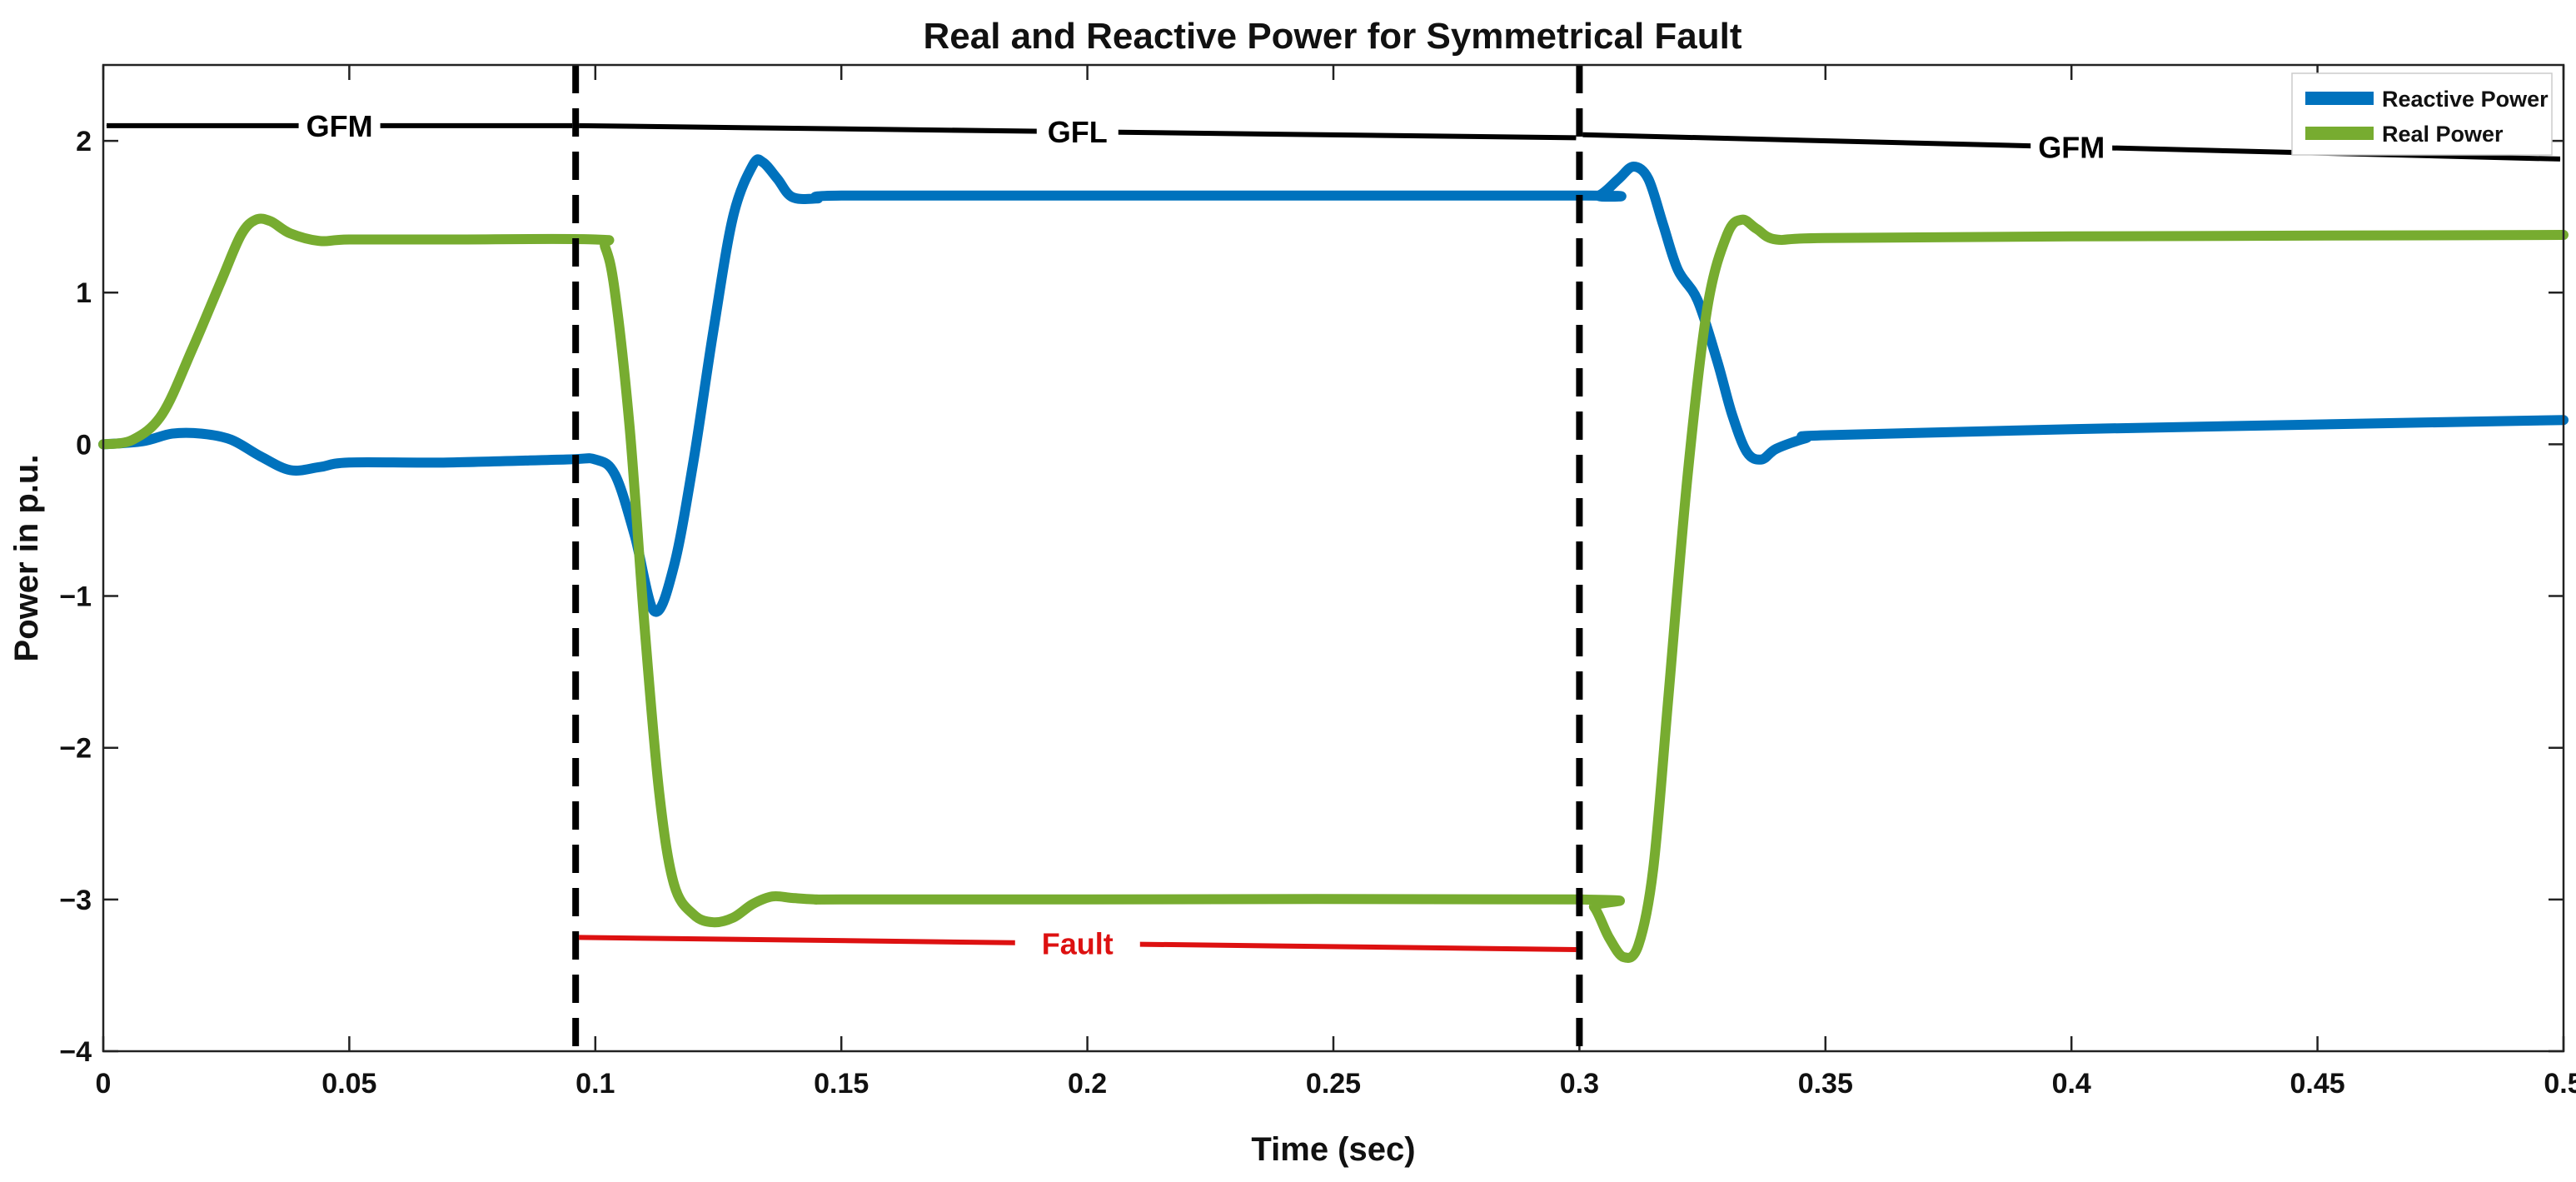 The image size is (2576, 1182). I want to click on annotation-label-gfm-2: GFM, so click(2071, 147).